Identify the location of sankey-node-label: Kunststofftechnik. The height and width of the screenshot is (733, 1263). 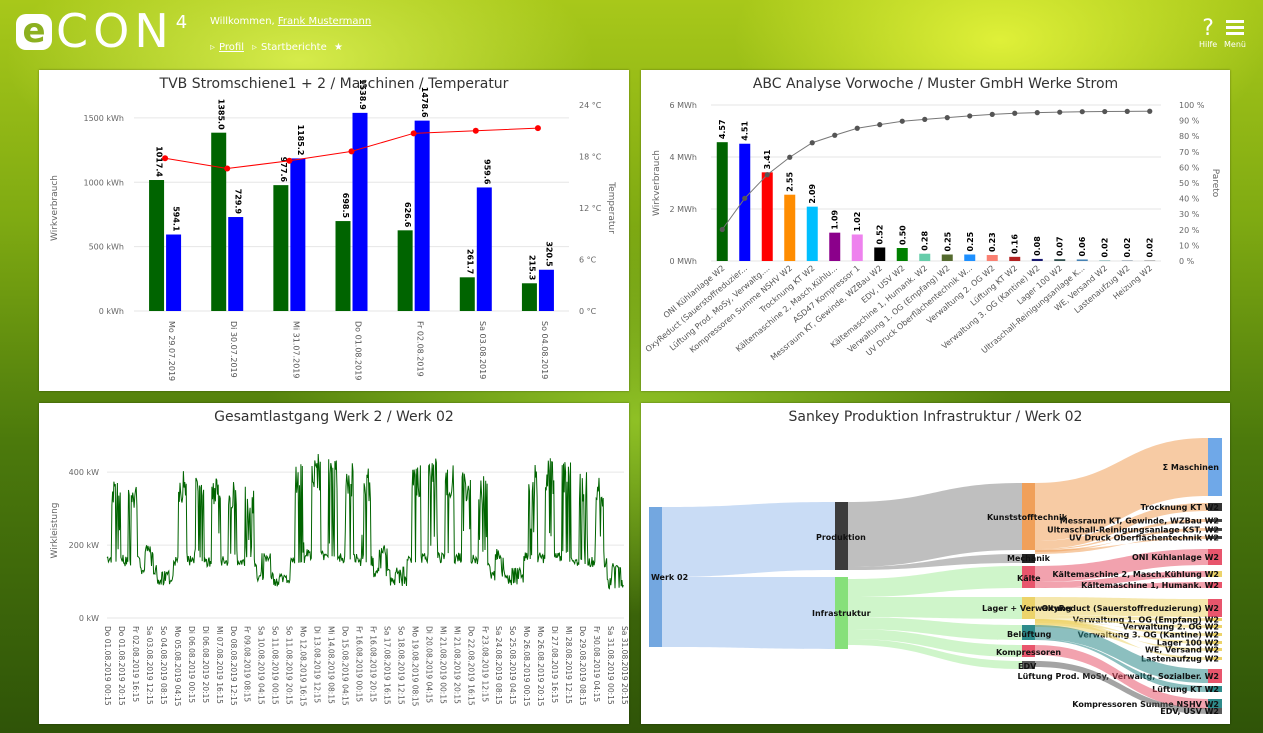
(1027, 517).